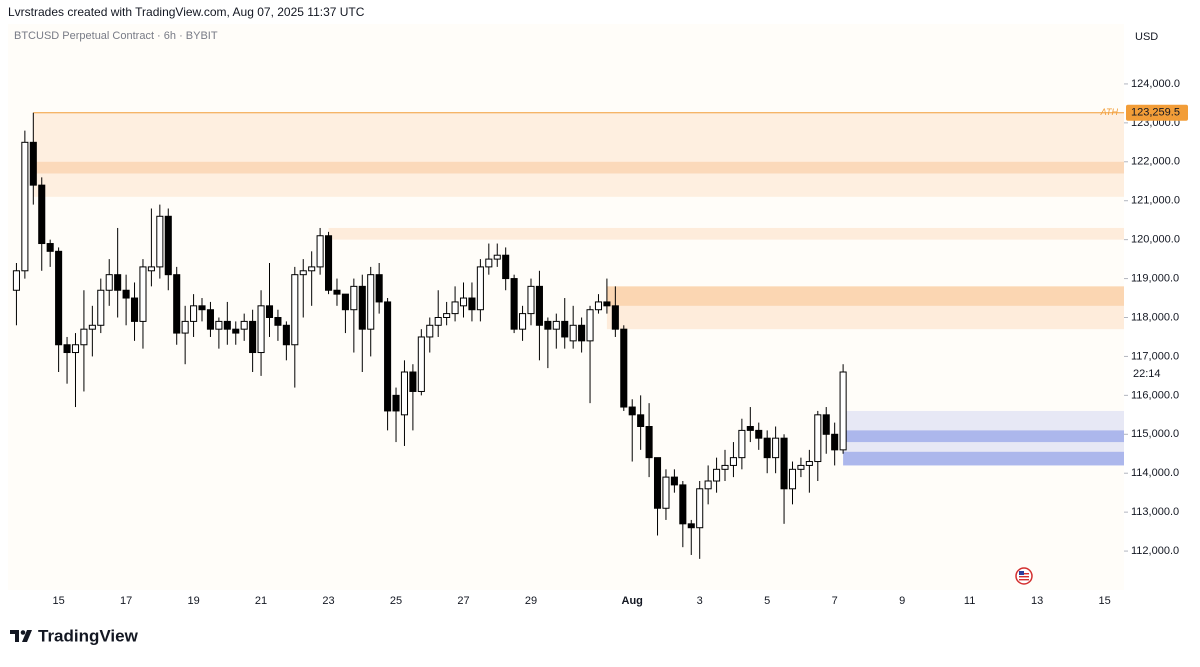  I want to click on brand-name: TradingView, so click(88, 635).